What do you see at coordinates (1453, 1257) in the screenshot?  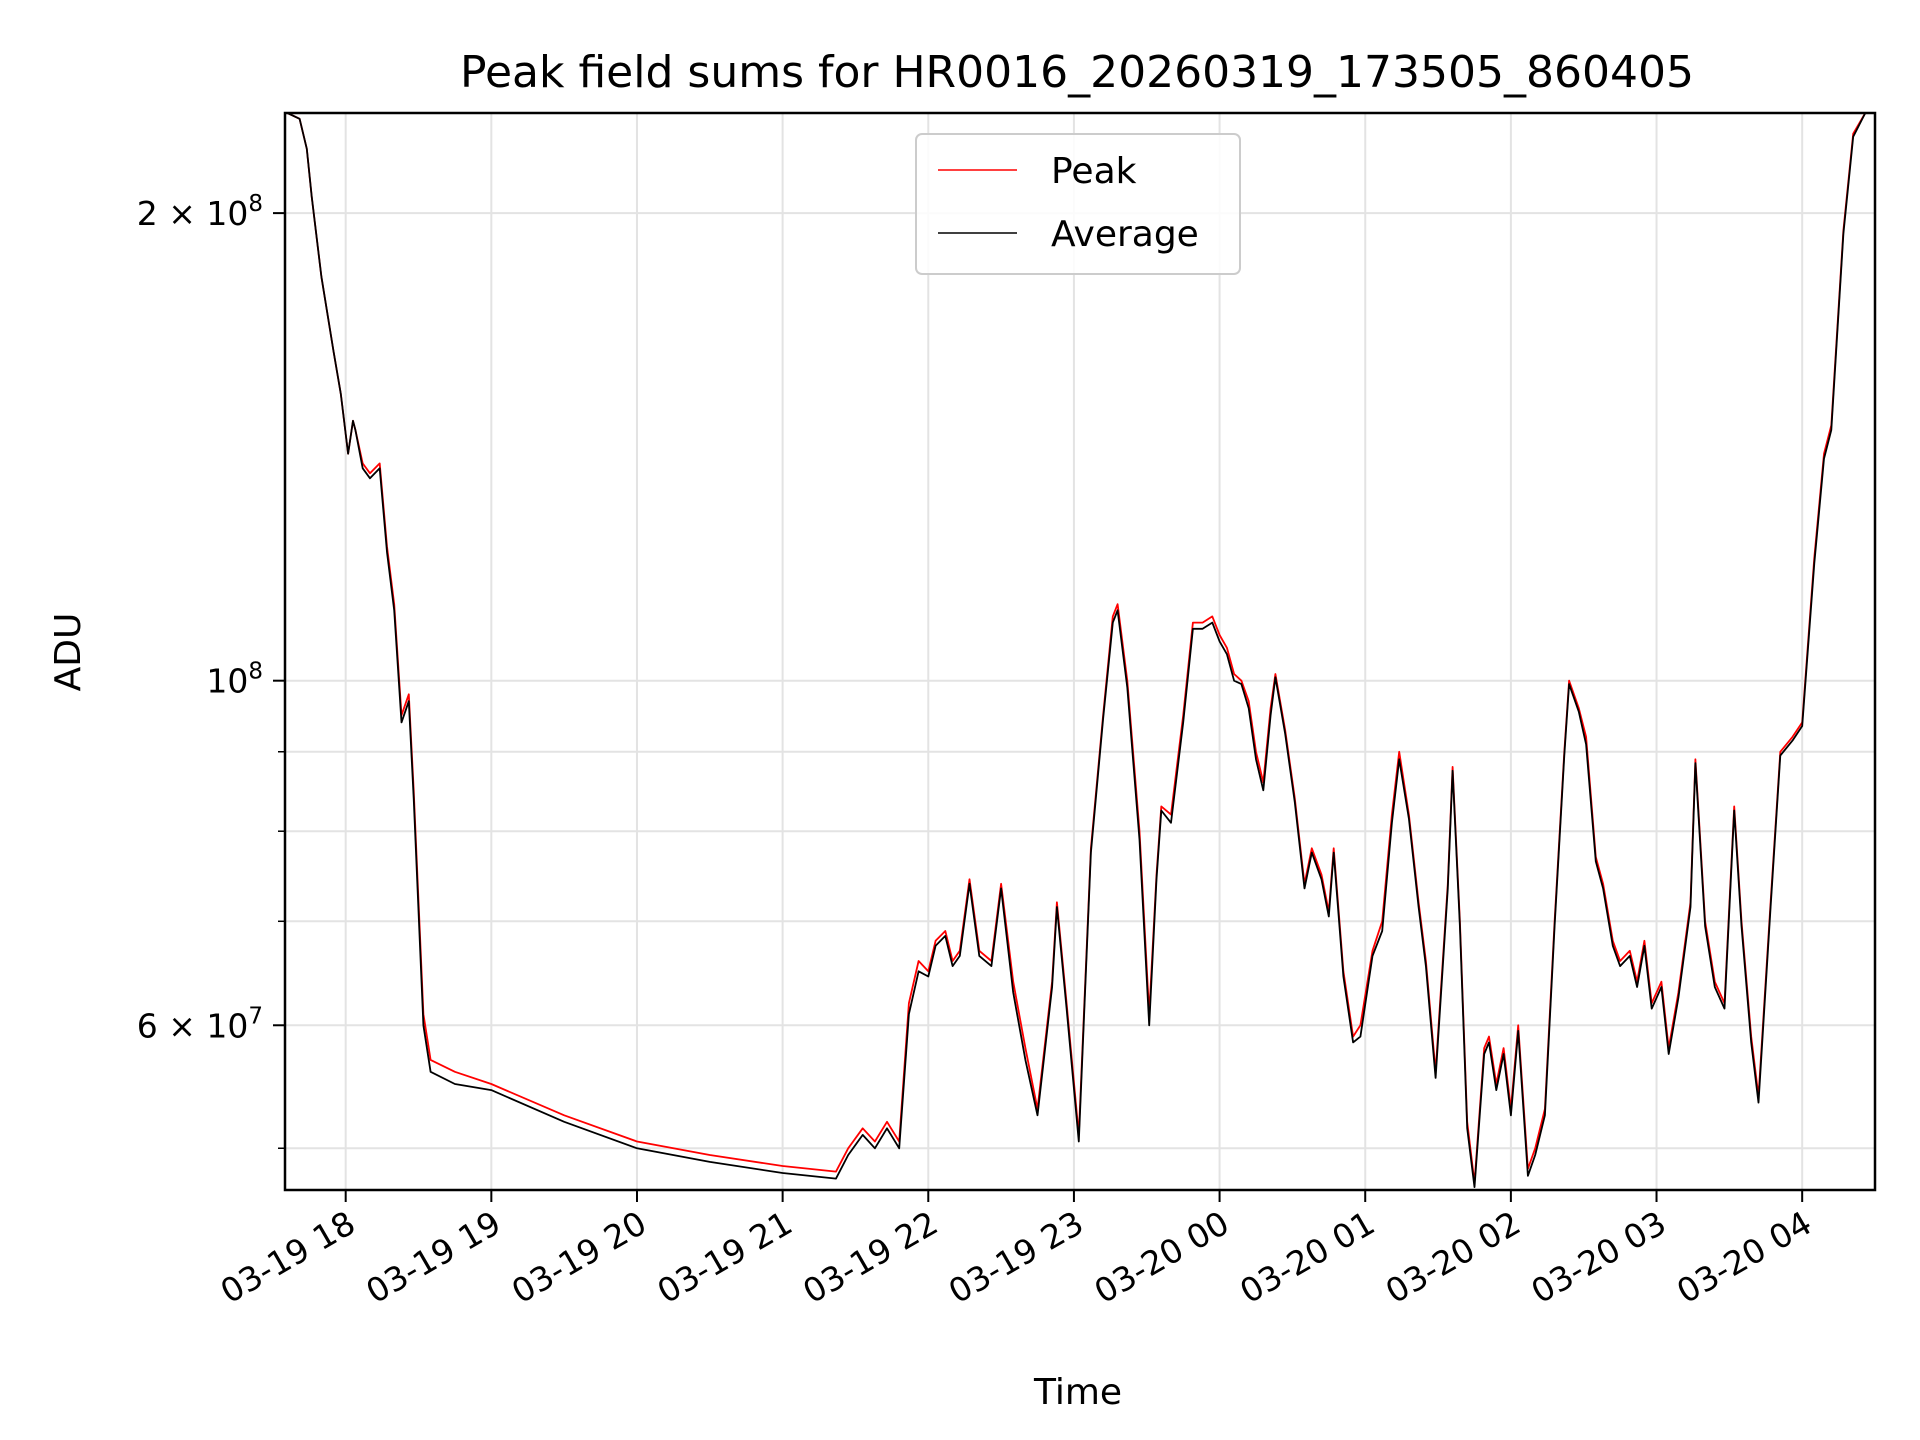 I see `x-tick-label: 03-20 02` at bounding box center [1453, 1257].